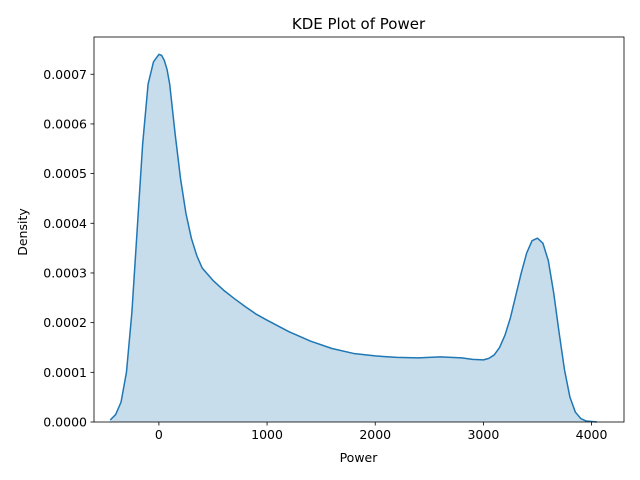 The height and width of the screenshot is (480, 640). What do you see at coordinates (267, 434) in the screenshot?
I see `x-tick-label: 1000` at bounding box center [267, 434].